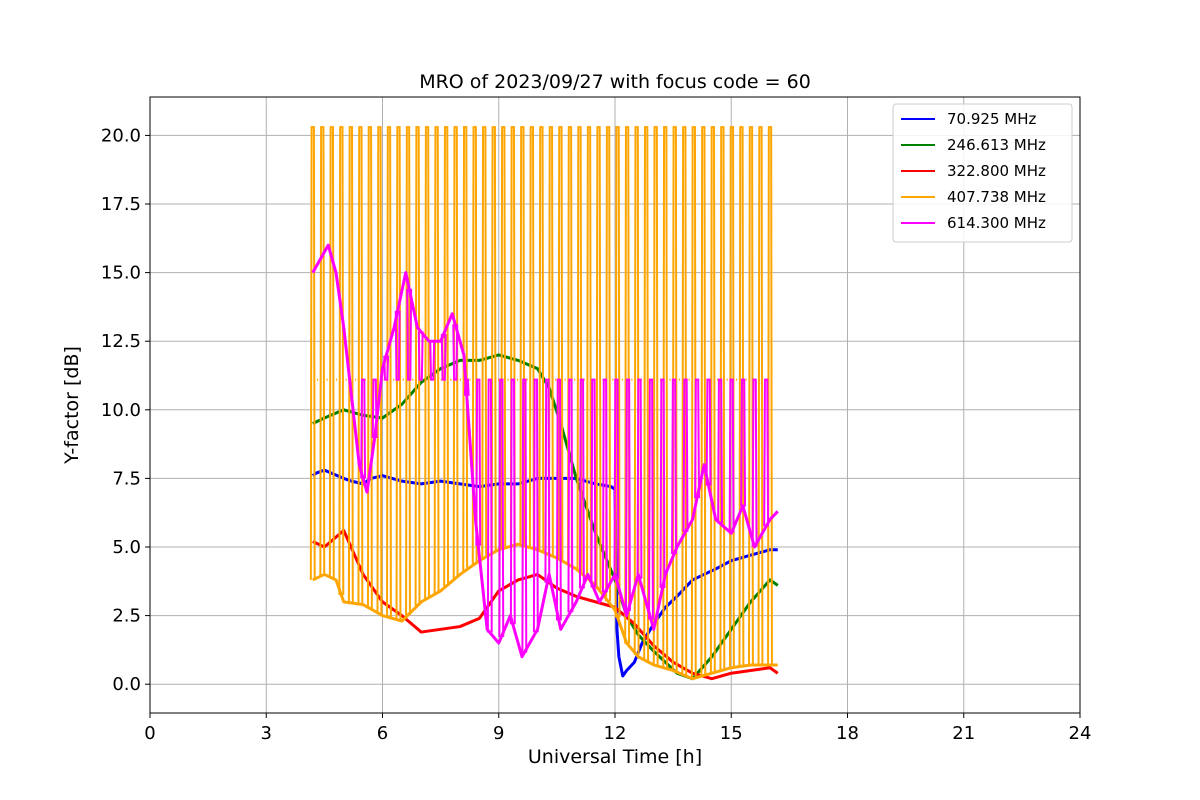  I want to click on y-tick-label: 15.0, so click(121, 273).